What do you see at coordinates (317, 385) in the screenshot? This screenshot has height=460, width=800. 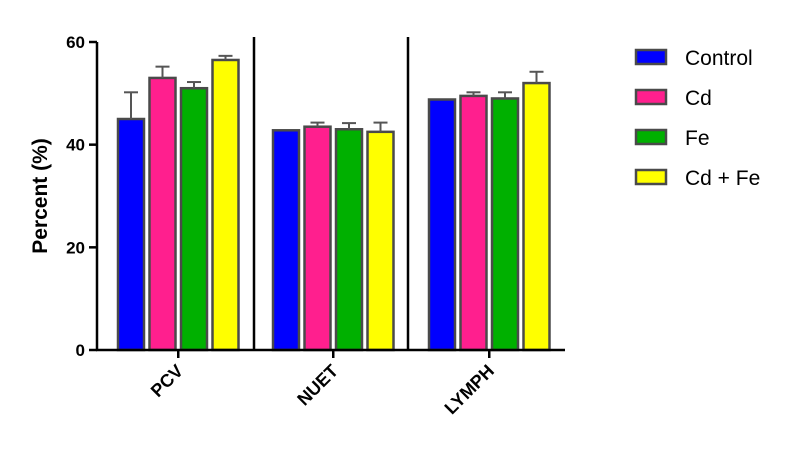 I see `x-tick-label-nuet: NUET` at bounding box center [317, 385].